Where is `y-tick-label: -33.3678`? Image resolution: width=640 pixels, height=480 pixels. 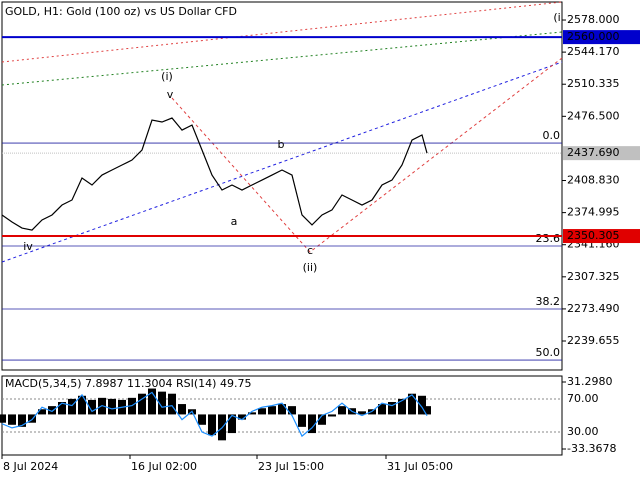
y-tick-label: -33.3678 is located at coordinates (591, 448).